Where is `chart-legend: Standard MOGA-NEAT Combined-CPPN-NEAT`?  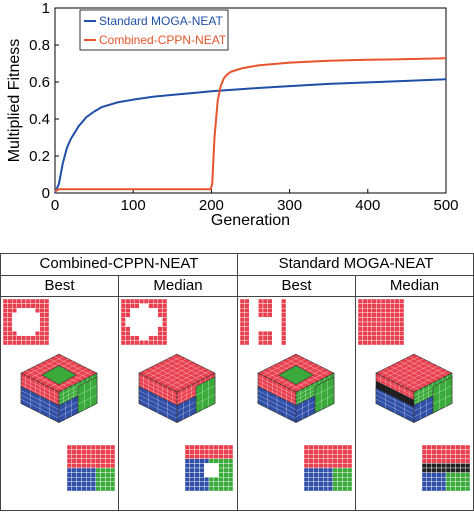
chart-legend: Standard MOGA-NEAT Combined-CPPN-NEAT is located at coordinates (154, 30).